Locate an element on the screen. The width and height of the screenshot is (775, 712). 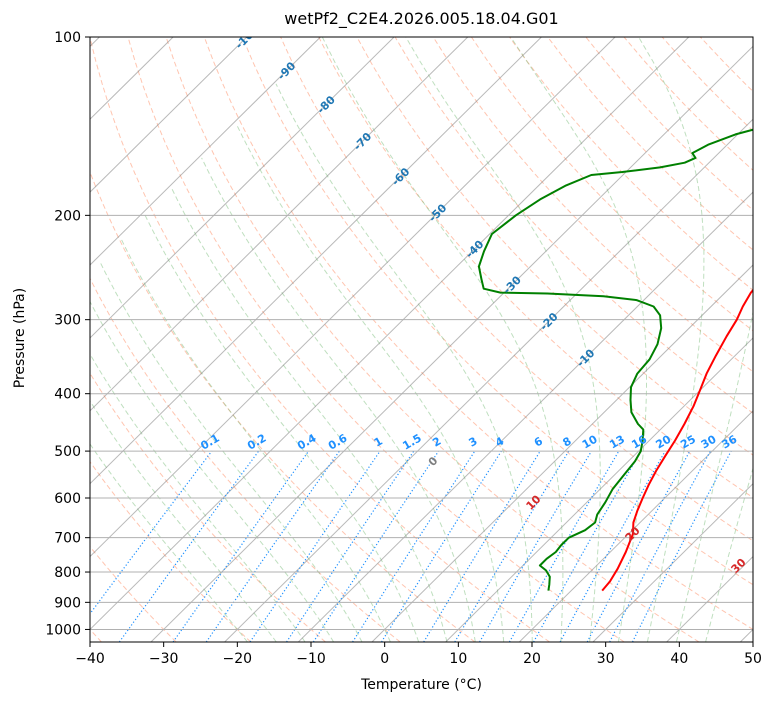
y-tick-label: 1000 is located at coordinates (63, 630).